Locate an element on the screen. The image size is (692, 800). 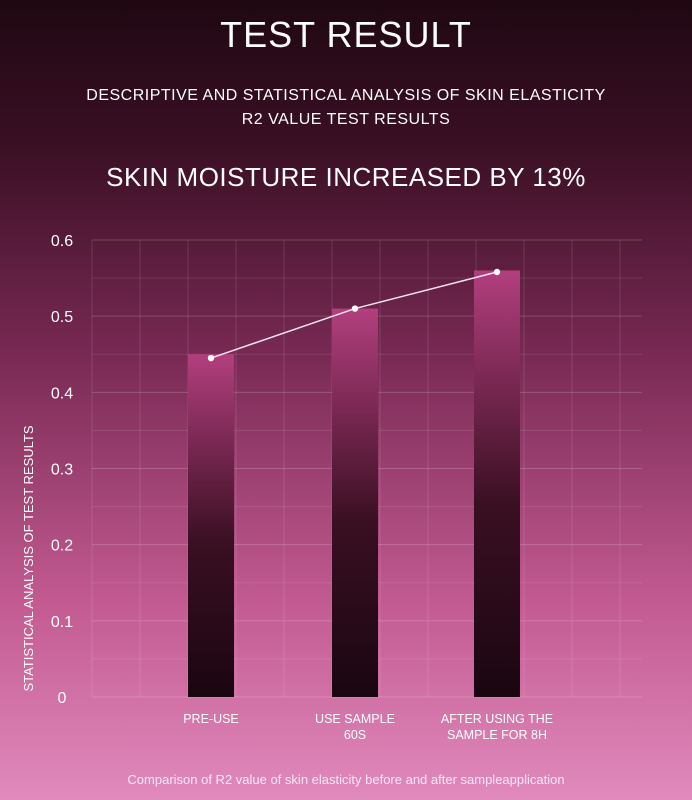
y-tick-label: 0.2 is located at coordinates (62, 546).